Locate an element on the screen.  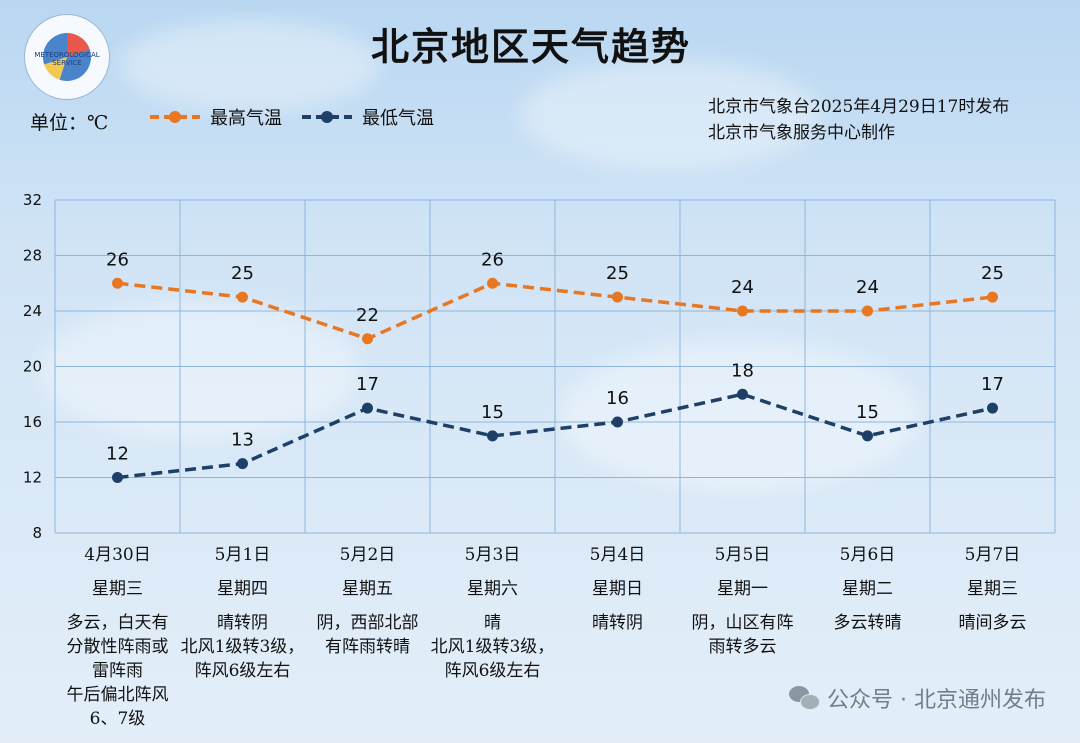
day-weather: 晴间多云 is located at coordinates (992, 623).